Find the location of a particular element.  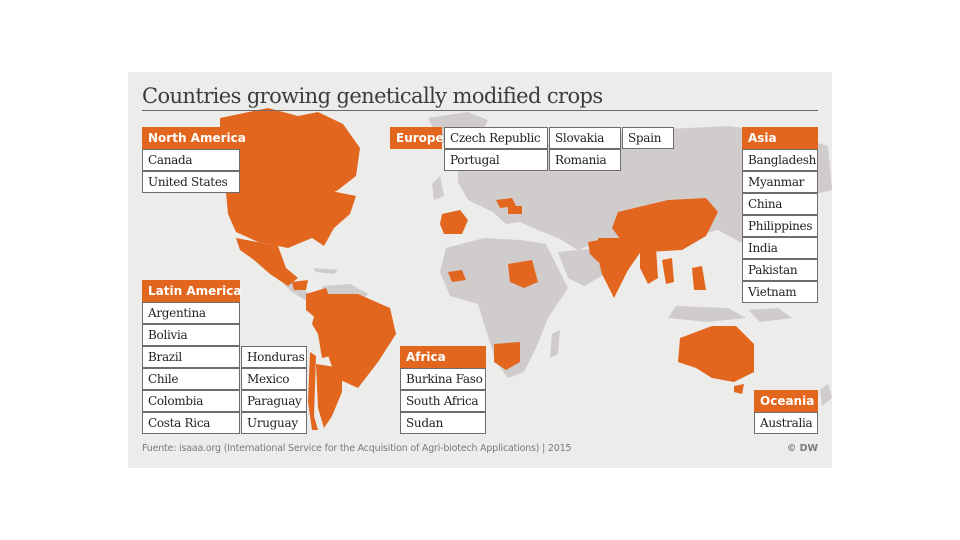

country-czech-republic: Czech Republic is located at coordinates (496, 138).